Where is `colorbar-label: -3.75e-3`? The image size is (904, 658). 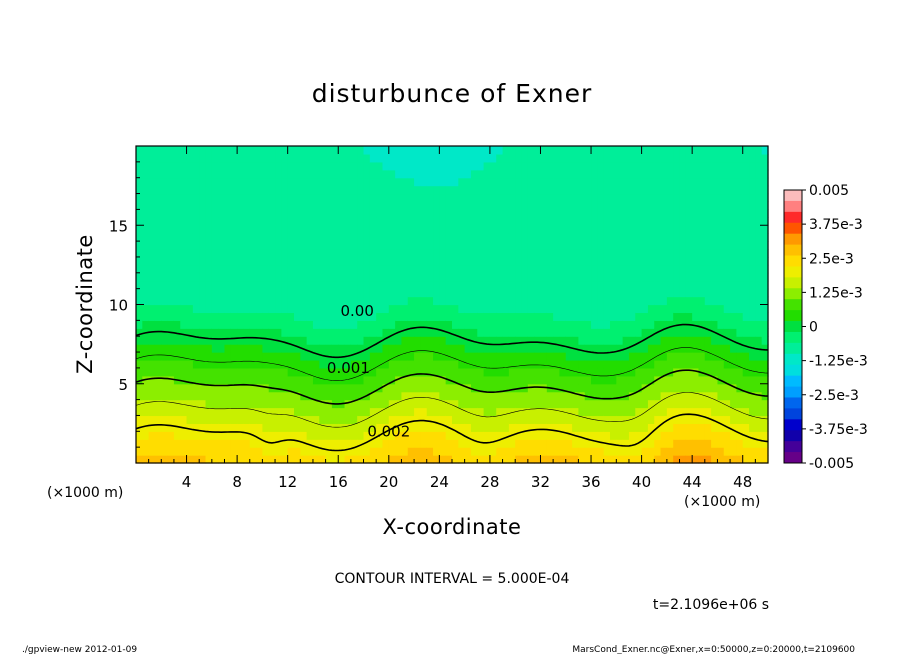
colorbar-label: -3.75e-3 is located at coordinates (838, 430).